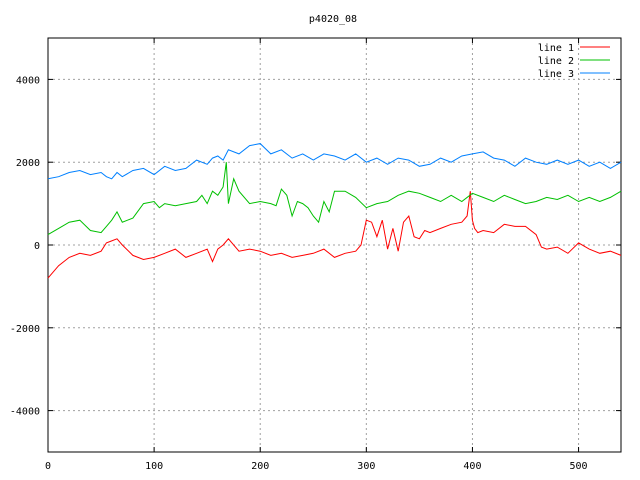 The width and height of the screenshot is (640, 480). Describe the element at coordinates (25, 412) in the screenshot. I see `y-tick-label: -4000` at that location.